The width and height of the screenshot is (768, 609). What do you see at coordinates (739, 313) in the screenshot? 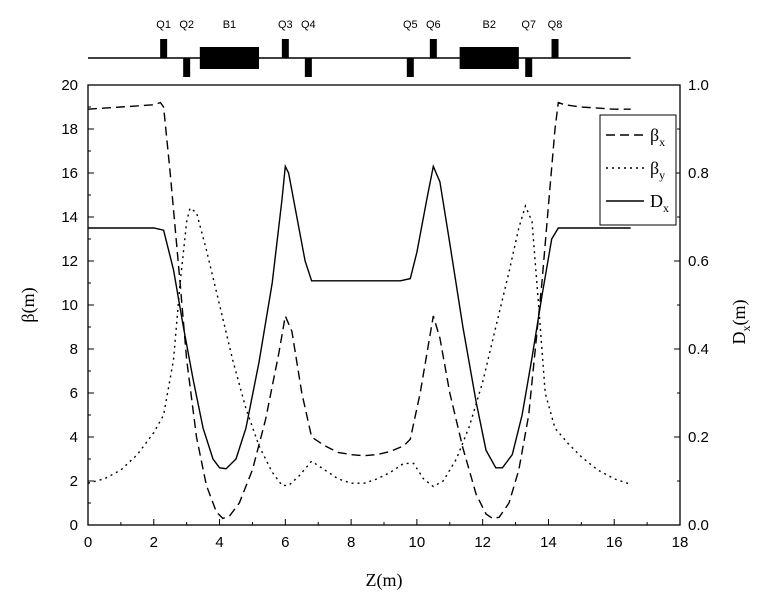
I see `y2-axis-label-unit: (m)` at bounding box center [739, 313].